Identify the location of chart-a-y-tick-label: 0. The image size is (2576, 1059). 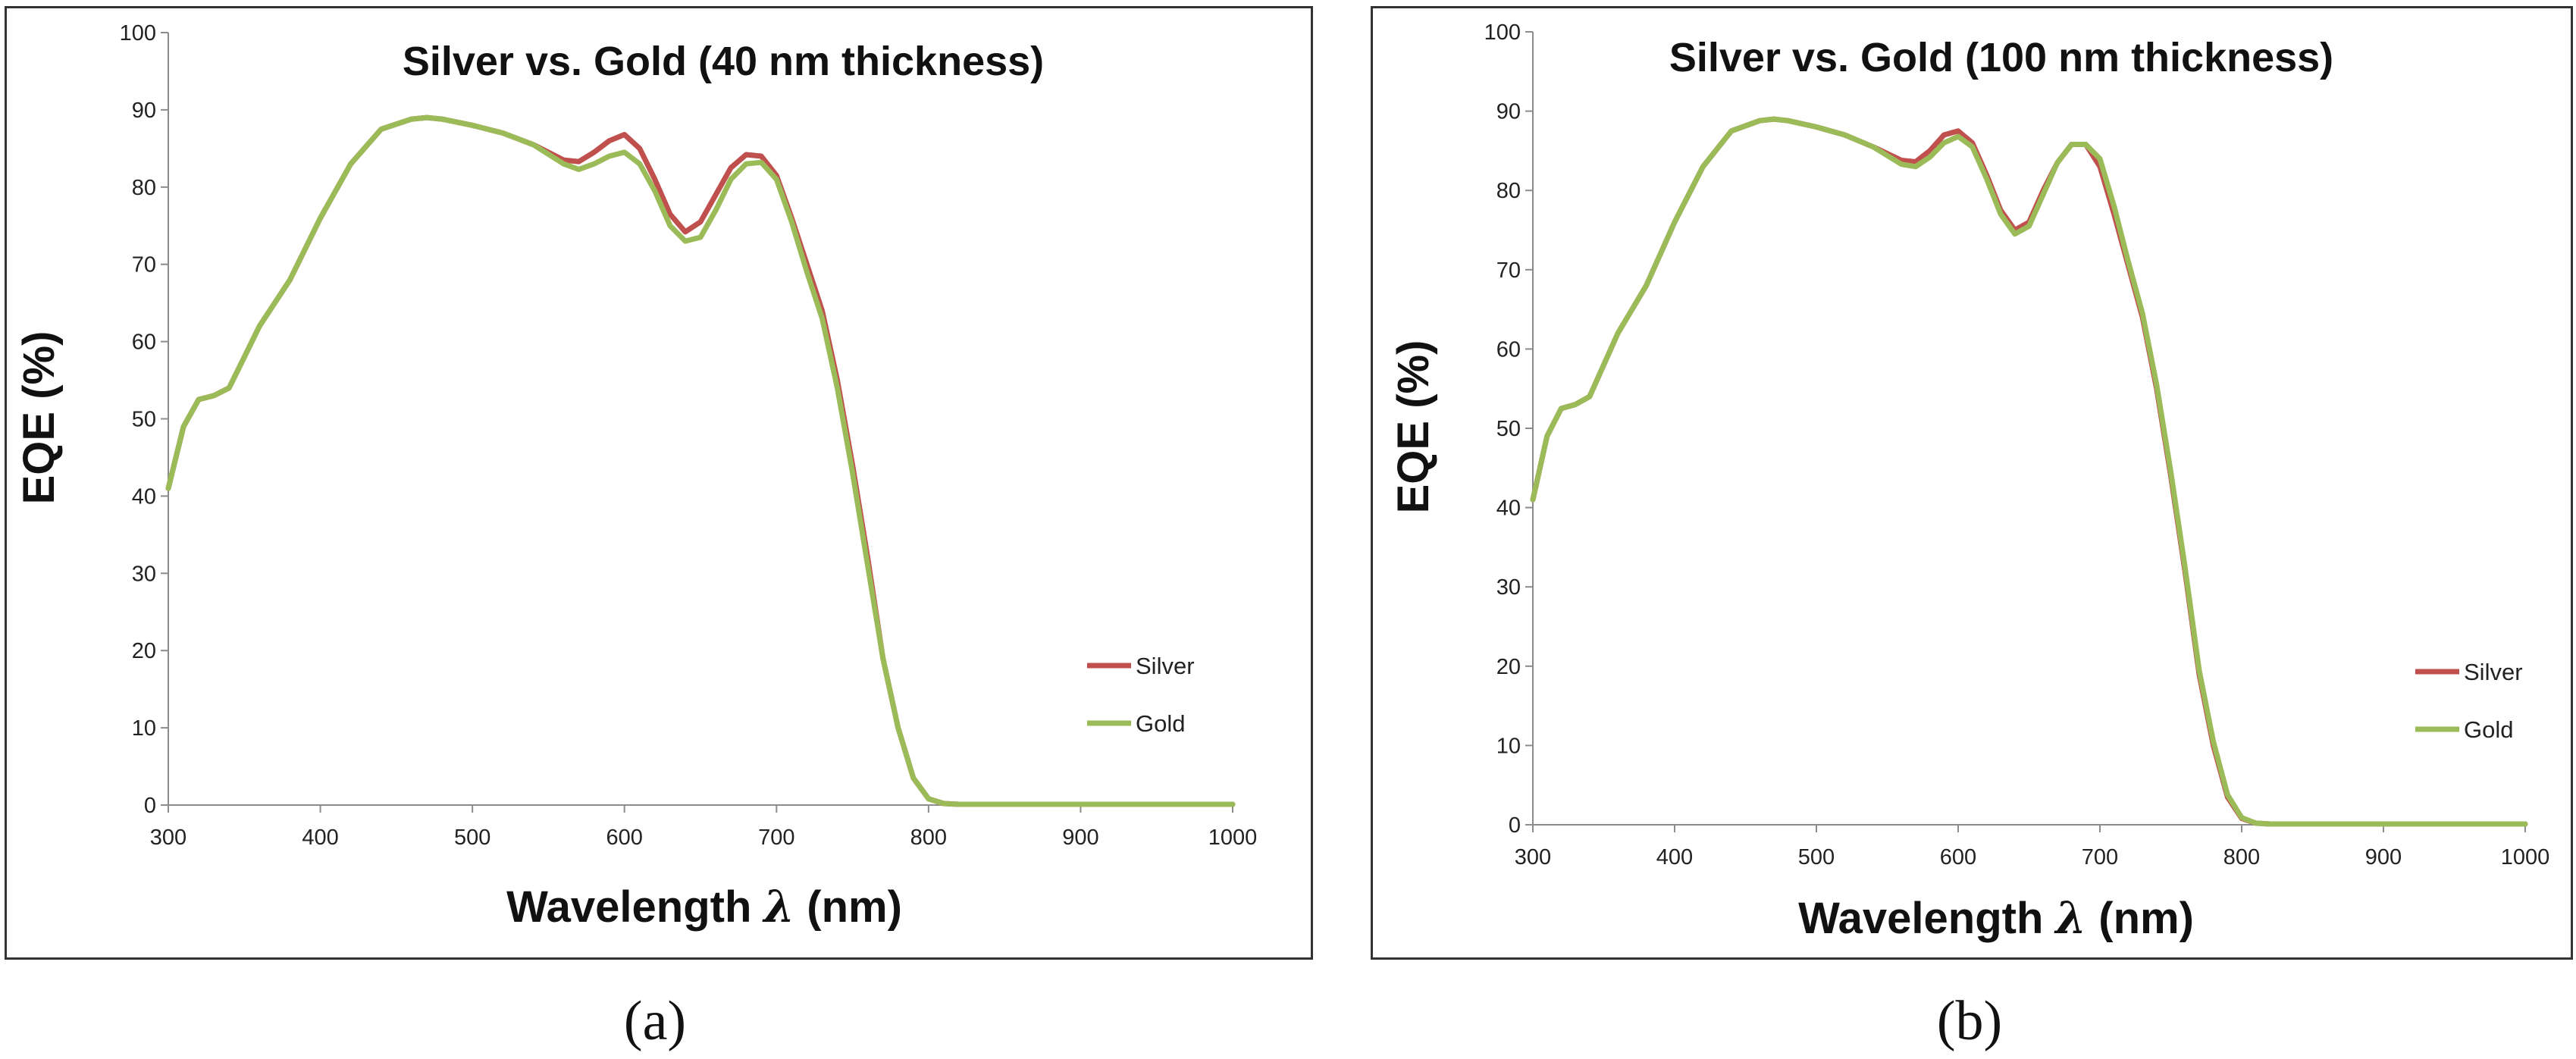
(150, 806).